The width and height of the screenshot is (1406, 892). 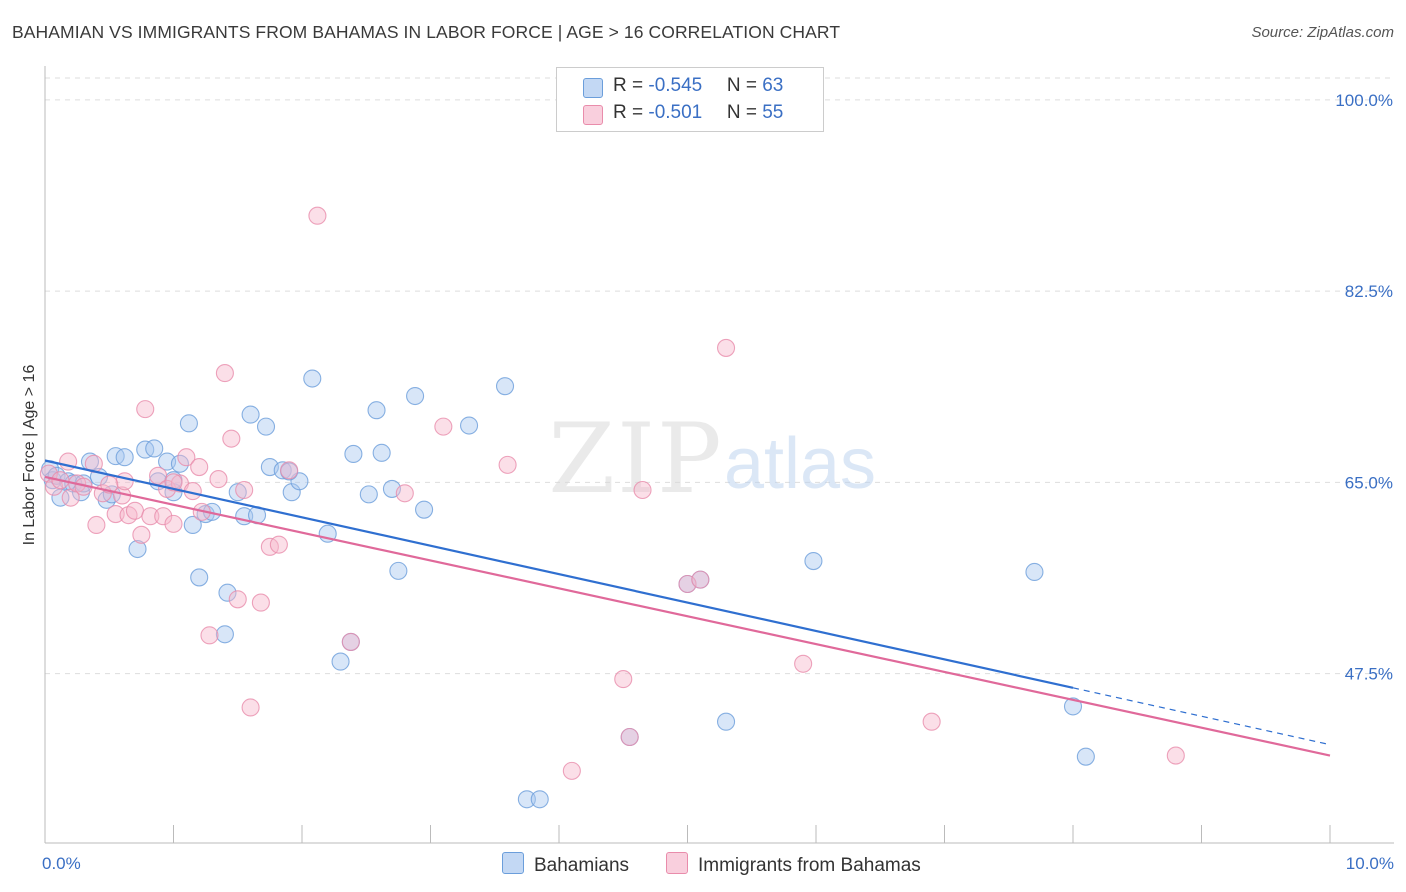 I want to click on bahamians-trend-extension, so click(x=1201, y=716).